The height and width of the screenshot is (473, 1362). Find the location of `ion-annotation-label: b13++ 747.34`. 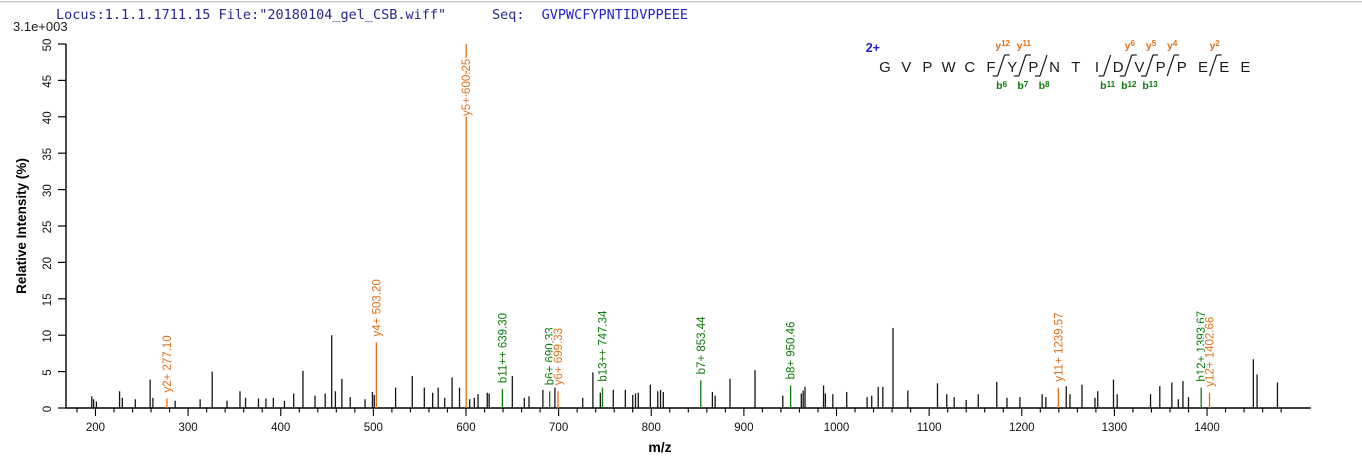

ion-annotation-label: b13++ 747.34 is located at coordinates (603, 346).